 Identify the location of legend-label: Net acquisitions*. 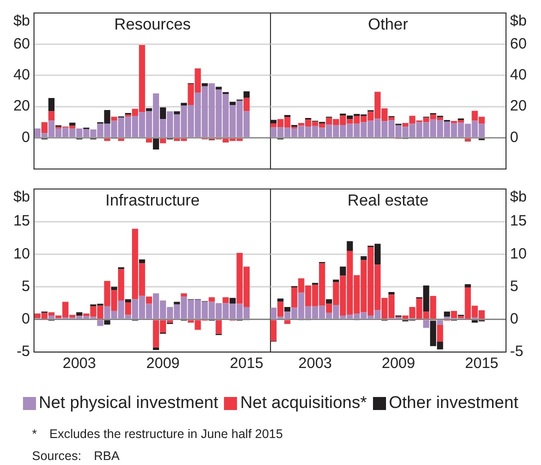
(303, 403).